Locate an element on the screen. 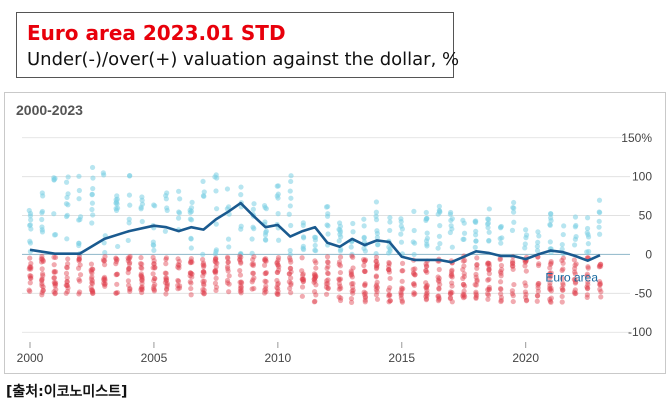  y-tick-label: -100 is located at coordinates (640, 332).